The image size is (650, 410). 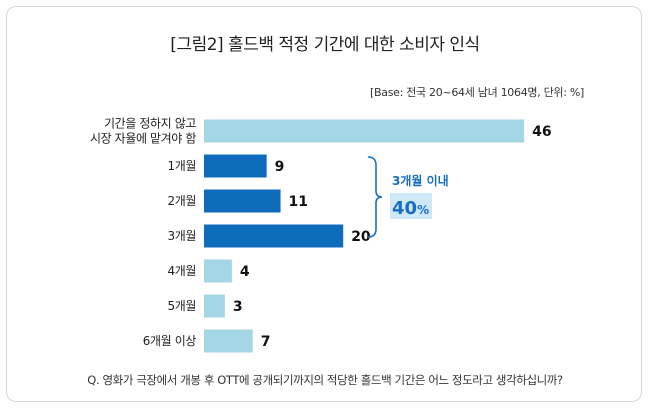 I want to click on brace, so click(x=375, y=197).